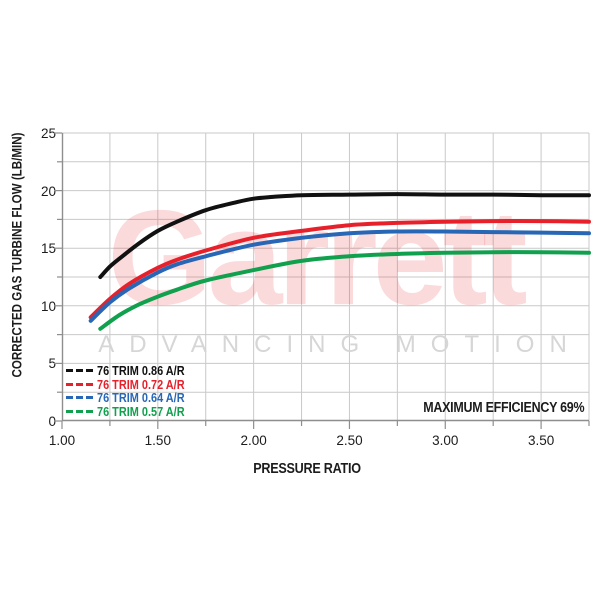  Describe the element at coordinates (503, 408) in the screenshot. I see `max-efficiency-text: MAXIMUM EFFICIENCY 69%` at that location.